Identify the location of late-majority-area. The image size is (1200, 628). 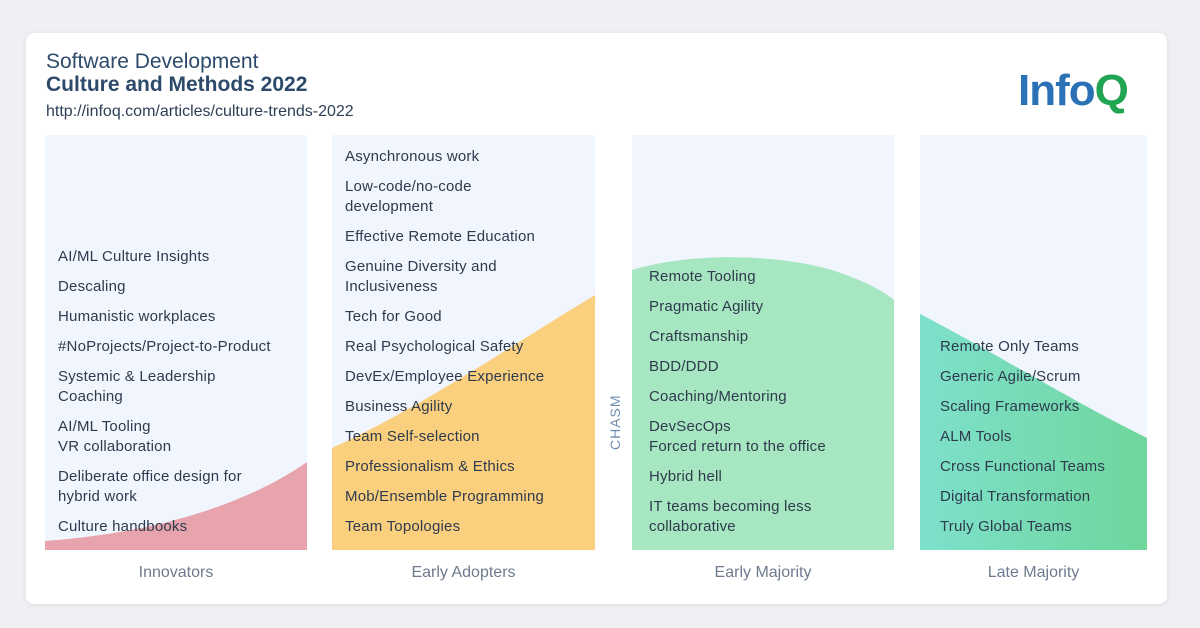
(1033, 432).